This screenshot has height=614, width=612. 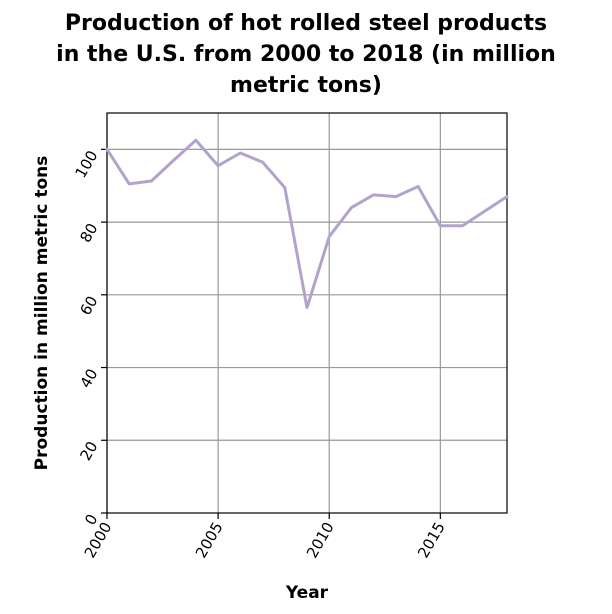 I want to click on y-tick-label: 100, so click(x=87, y=164).